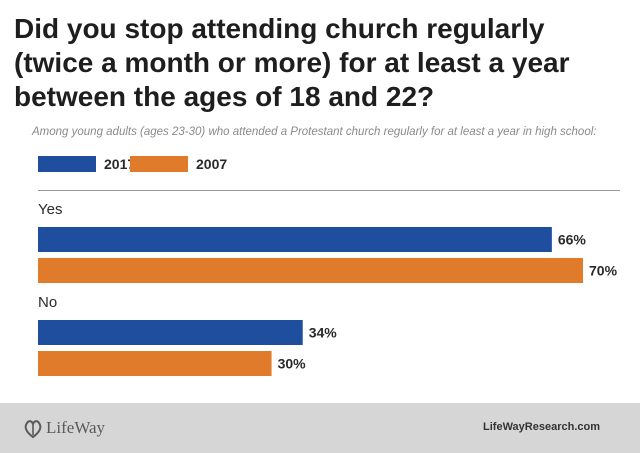 This screenshot has height=453, width=640. I want to click on bar-no-2007, so click(155, 363).